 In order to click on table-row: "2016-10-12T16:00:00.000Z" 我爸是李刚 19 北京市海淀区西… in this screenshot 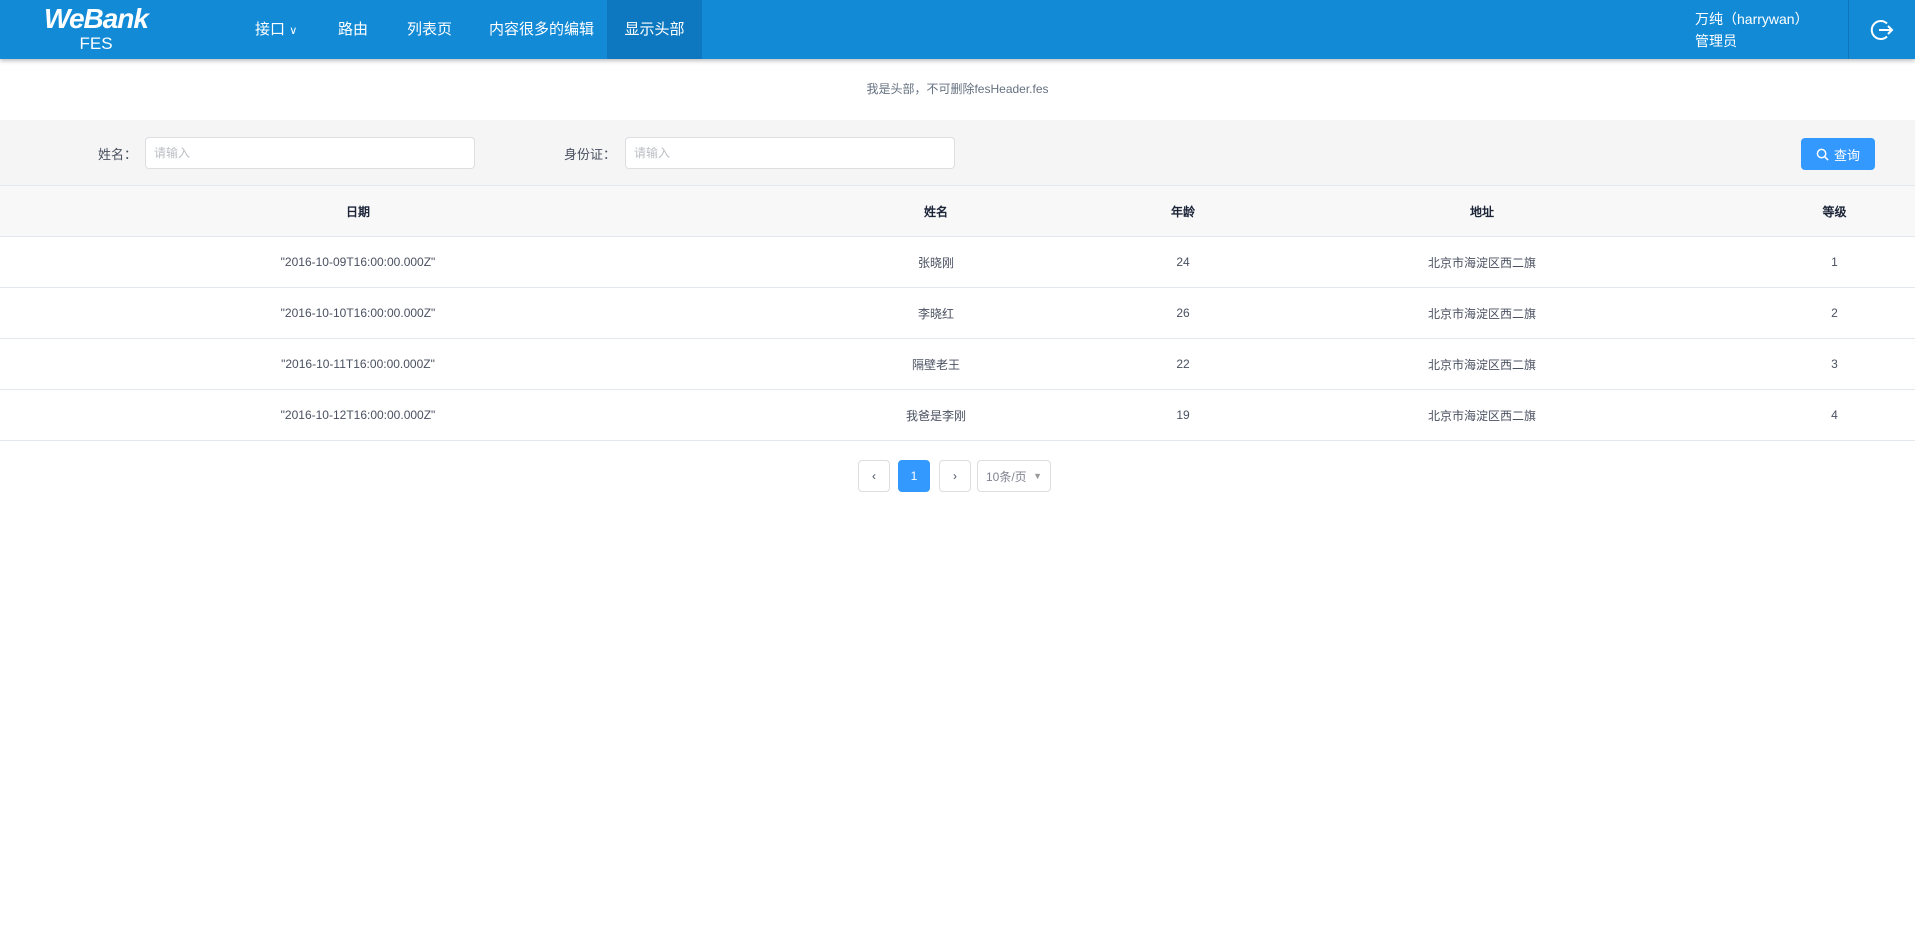, I will do `click(957, 415)`.